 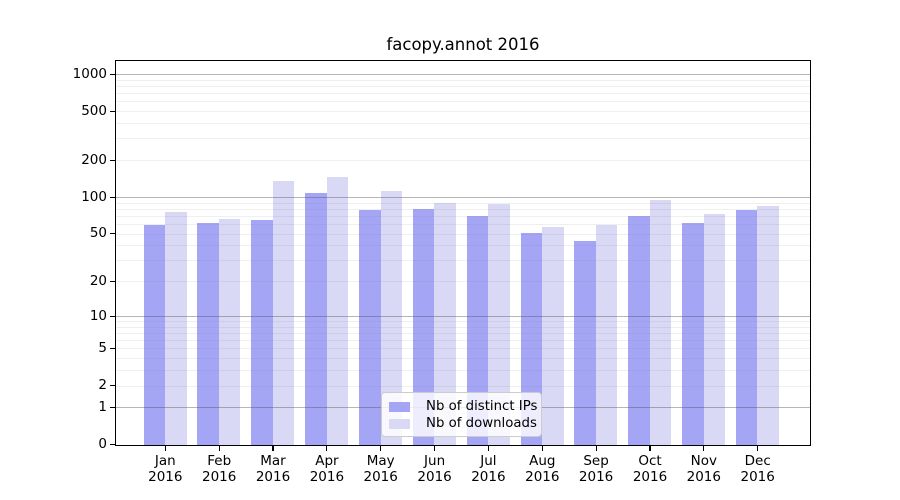 I want to click on xtick-label-nov: Nov 2016, so click(x=703, y=469).